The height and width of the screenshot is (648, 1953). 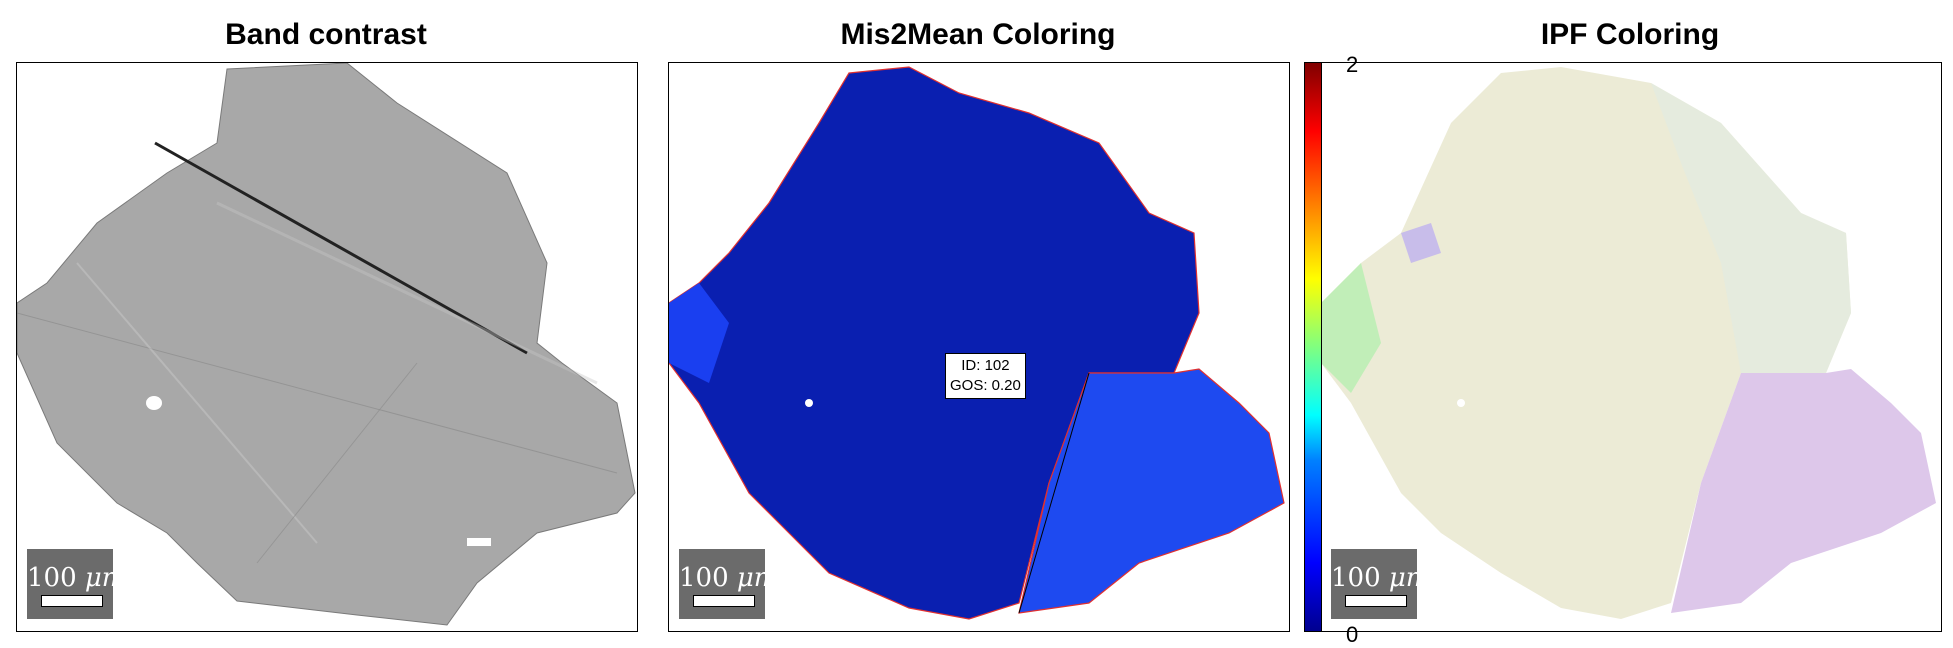 What do you see at coordinates (1803, 491) in the screenshot?
I see `grain-region-pink` at bounding box center [1803, 491].